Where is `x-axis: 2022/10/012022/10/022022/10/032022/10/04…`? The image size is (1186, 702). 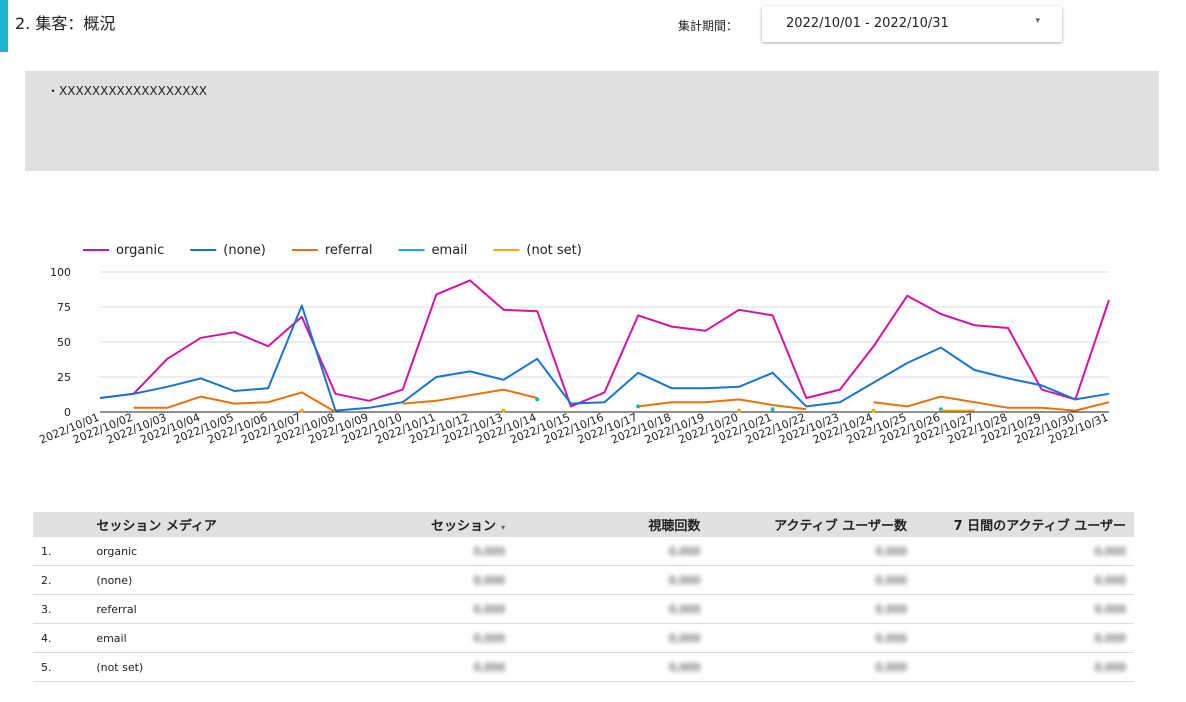 x-axis: 2022/10/012022/10/022022/10/032022/10/04… is located at coordinates (573, 429).